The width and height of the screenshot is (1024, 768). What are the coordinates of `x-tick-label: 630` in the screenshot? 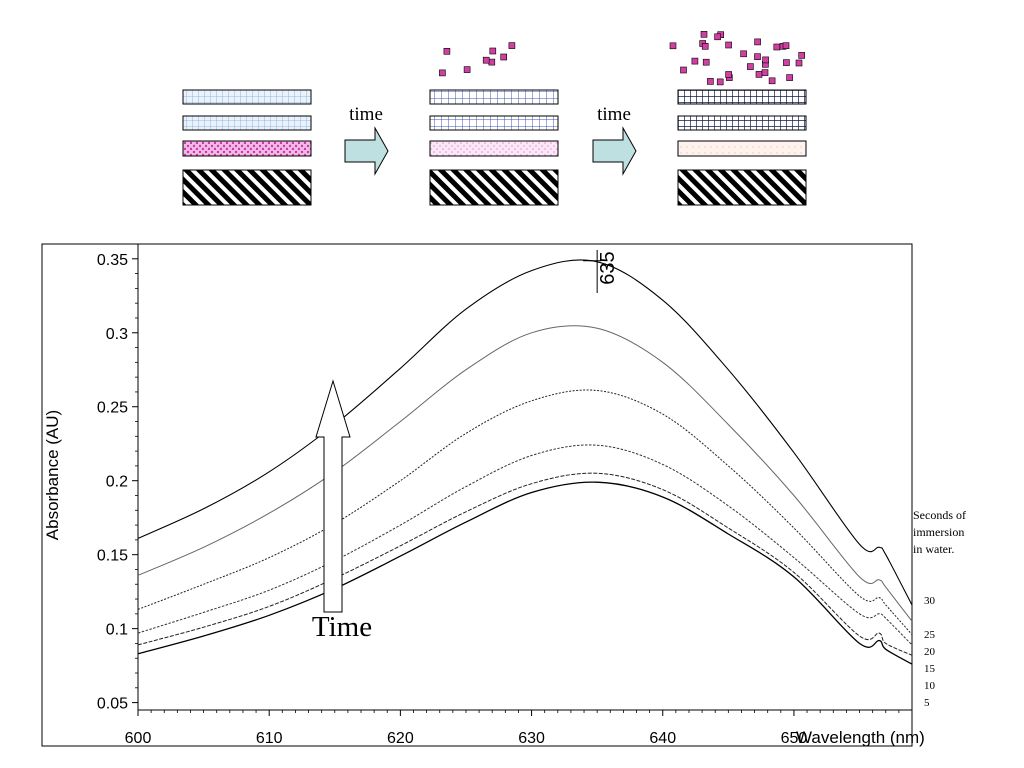 It's located at (531, 738).